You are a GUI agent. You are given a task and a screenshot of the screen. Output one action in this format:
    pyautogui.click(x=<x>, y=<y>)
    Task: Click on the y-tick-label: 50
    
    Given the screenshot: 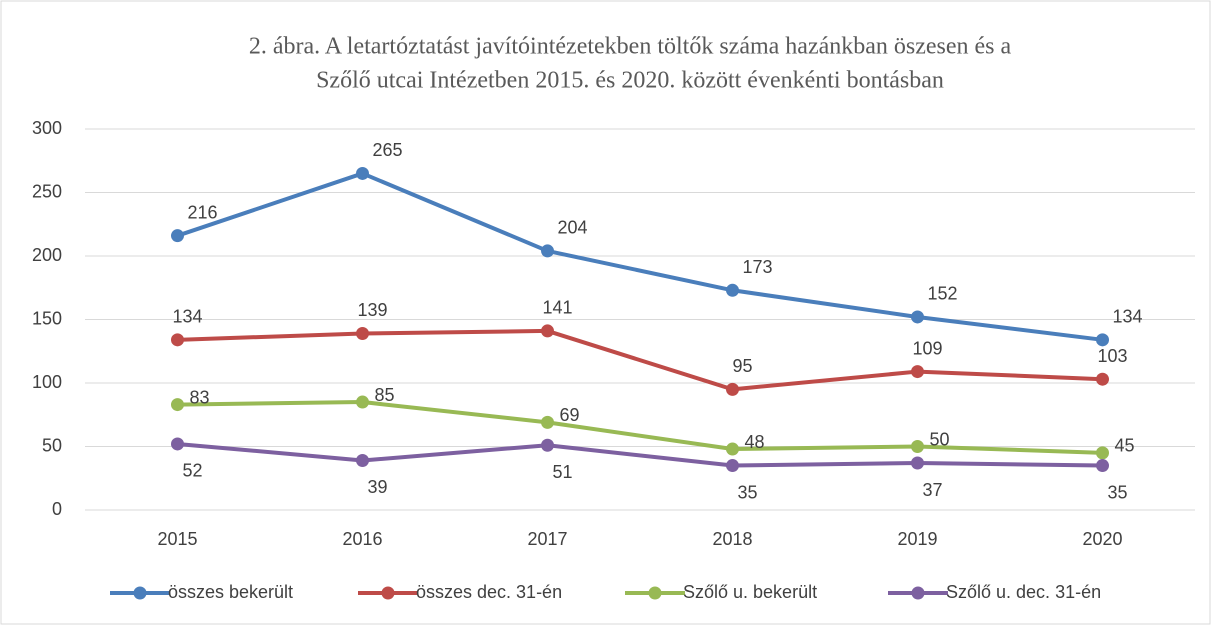 What is the action you would take?
    pyautogui.click(x=52, y=445)
    